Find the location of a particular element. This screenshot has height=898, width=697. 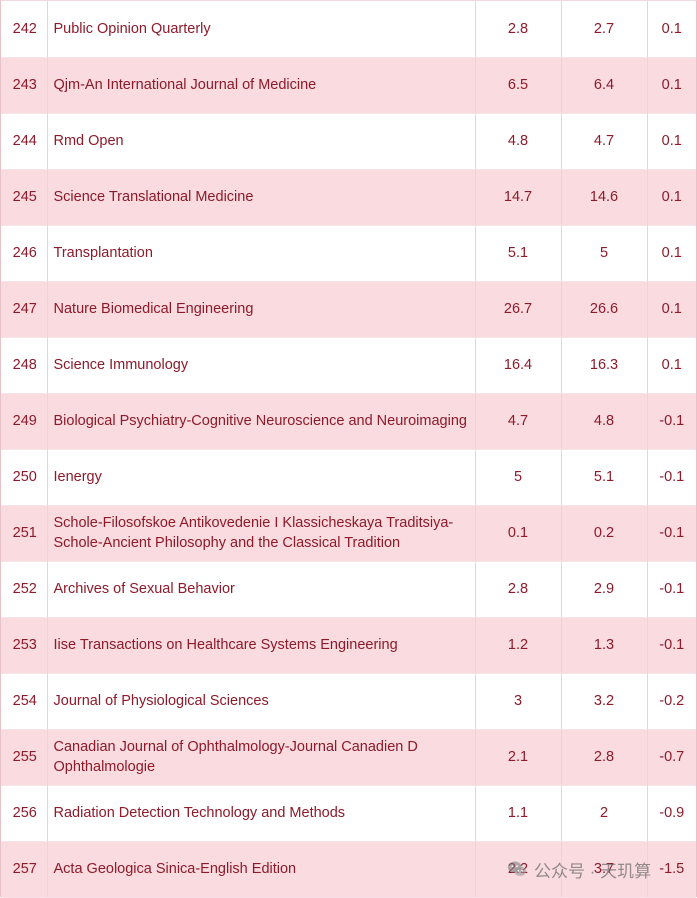

rank-cell: 248 is located at coordinates (24, 365).